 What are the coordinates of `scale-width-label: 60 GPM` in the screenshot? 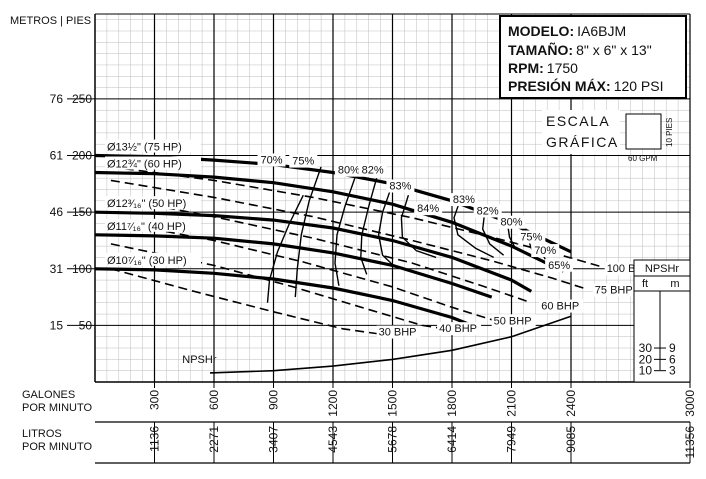 It's located at (643, 158).